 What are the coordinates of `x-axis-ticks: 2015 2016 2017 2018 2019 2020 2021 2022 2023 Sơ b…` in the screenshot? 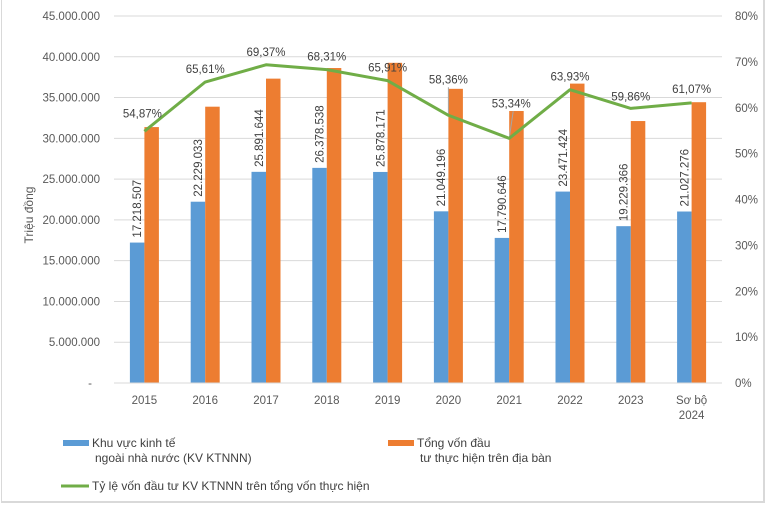 It's located at (420, 408).